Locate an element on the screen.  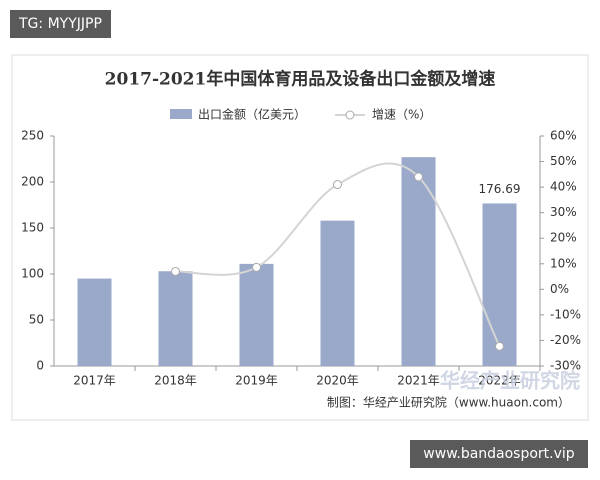
y2-tick-label: 30% is located at coordinates (563, 212).